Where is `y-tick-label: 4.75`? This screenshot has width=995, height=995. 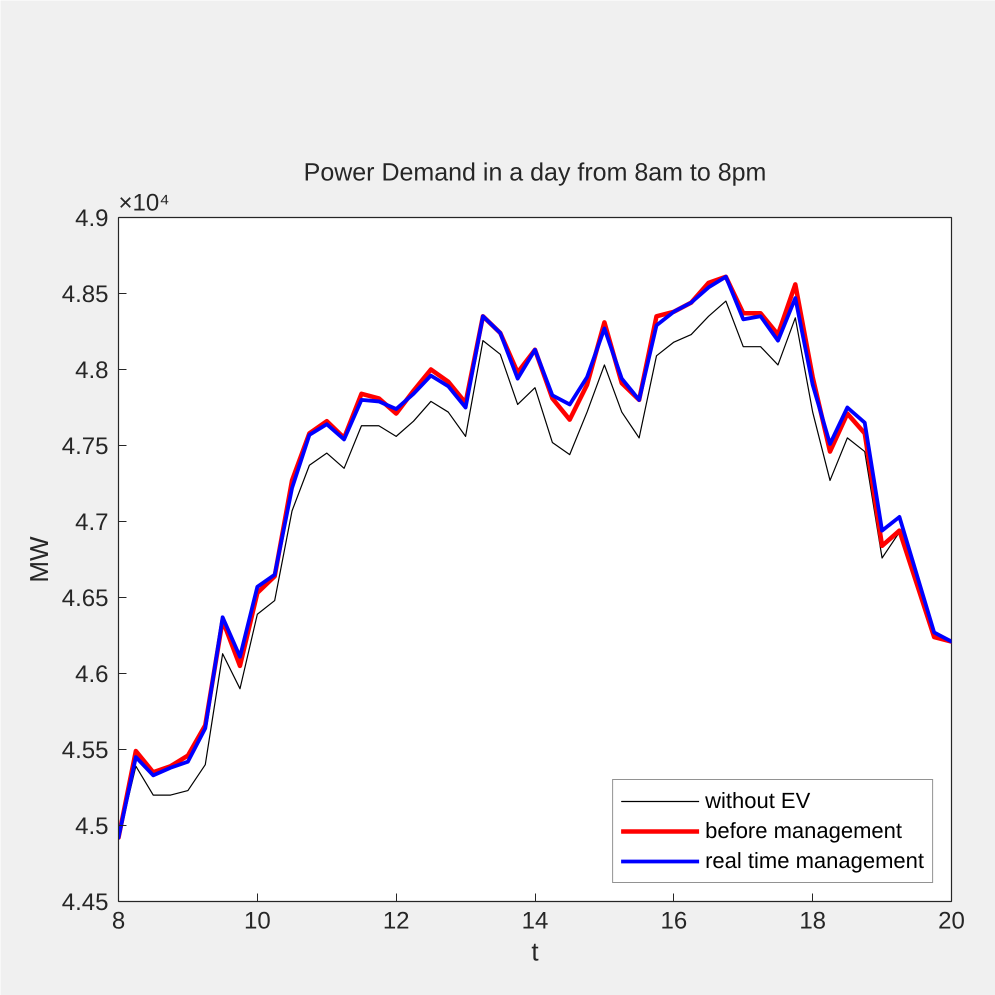 y-tick-label: 4.75 is located at coordinates (85, 446).